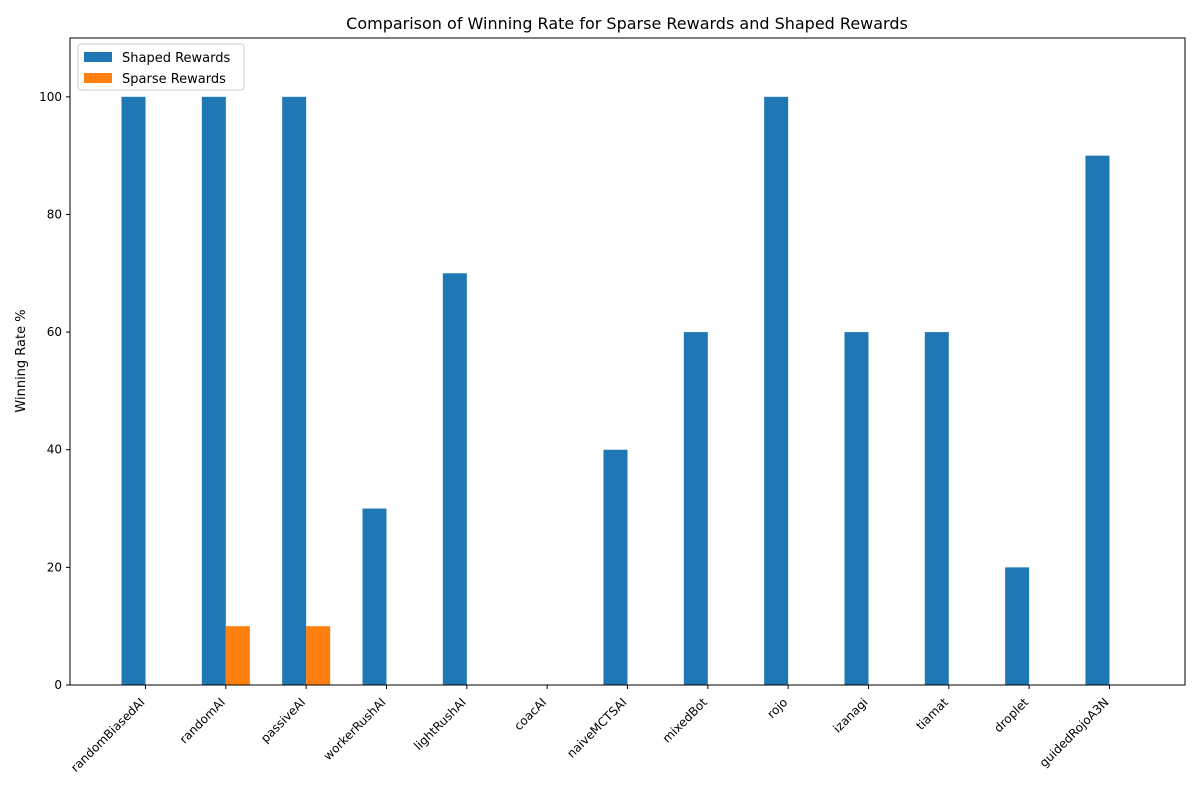 This screenshot has width=1200, height=800. I want to click on y-tick-label: 0, so click(58, 685).